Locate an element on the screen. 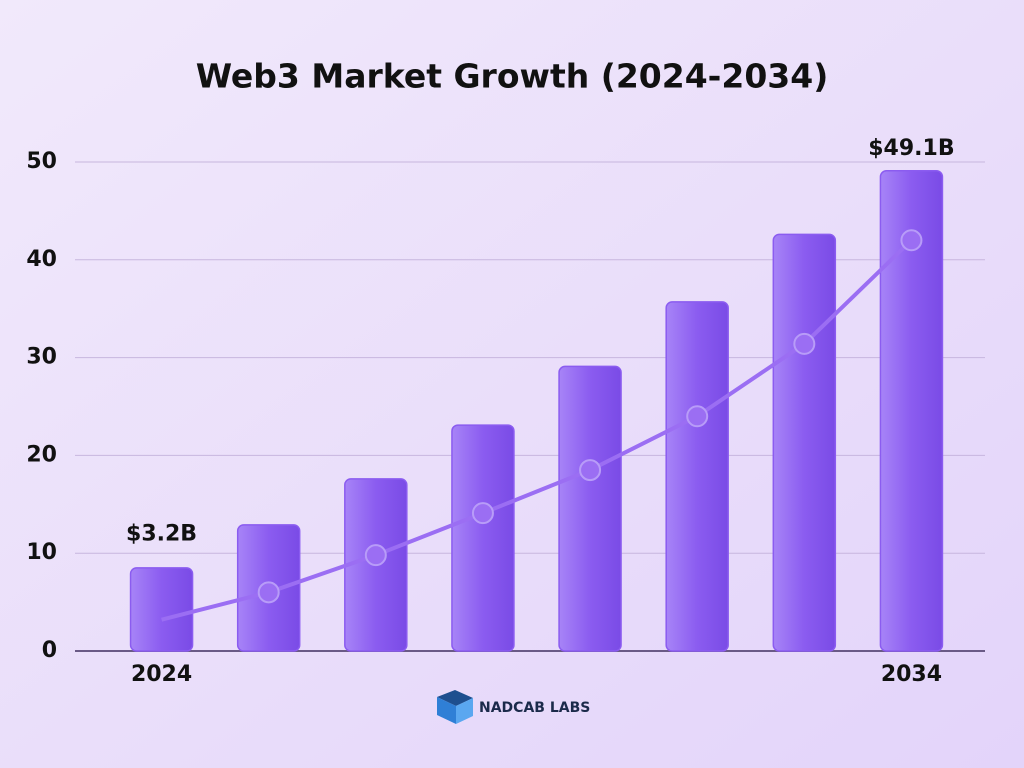 The height and width of the screenshot is (768, 1024). x-tick-label: 2034 is located at coordinates (911, 674).